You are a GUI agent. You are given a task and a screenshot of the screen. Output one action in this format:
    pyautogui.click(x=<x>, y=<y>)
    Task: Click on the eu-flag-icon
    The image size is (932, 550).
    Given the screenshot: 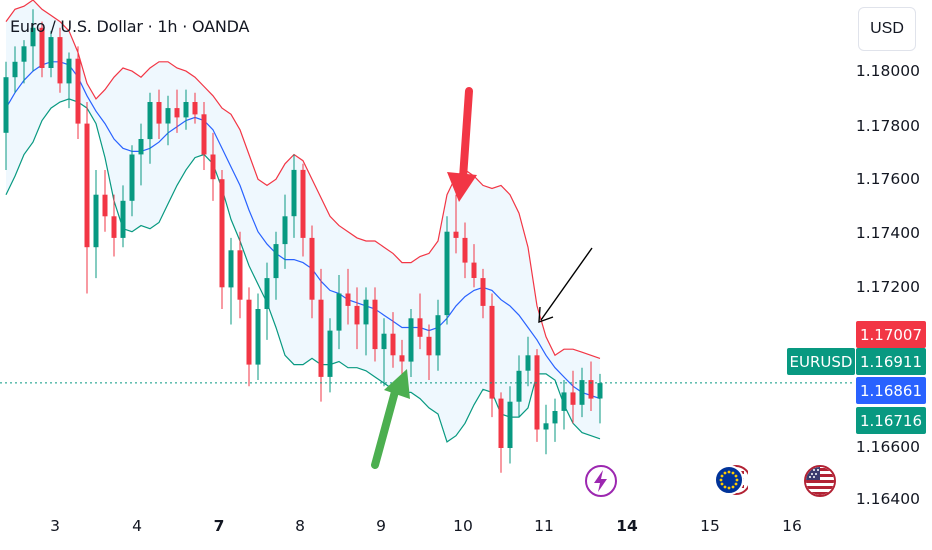 What is the action you would take?
    pyautogui.click(x=731, y=480)
    